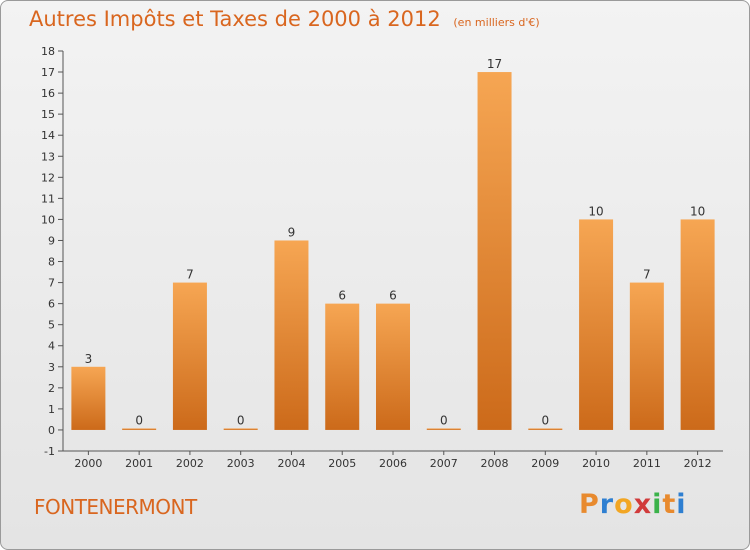 Image resolution: width=750 pixels, height=550 pixels. I want to click on logo-letter: t, so click(669, 504).